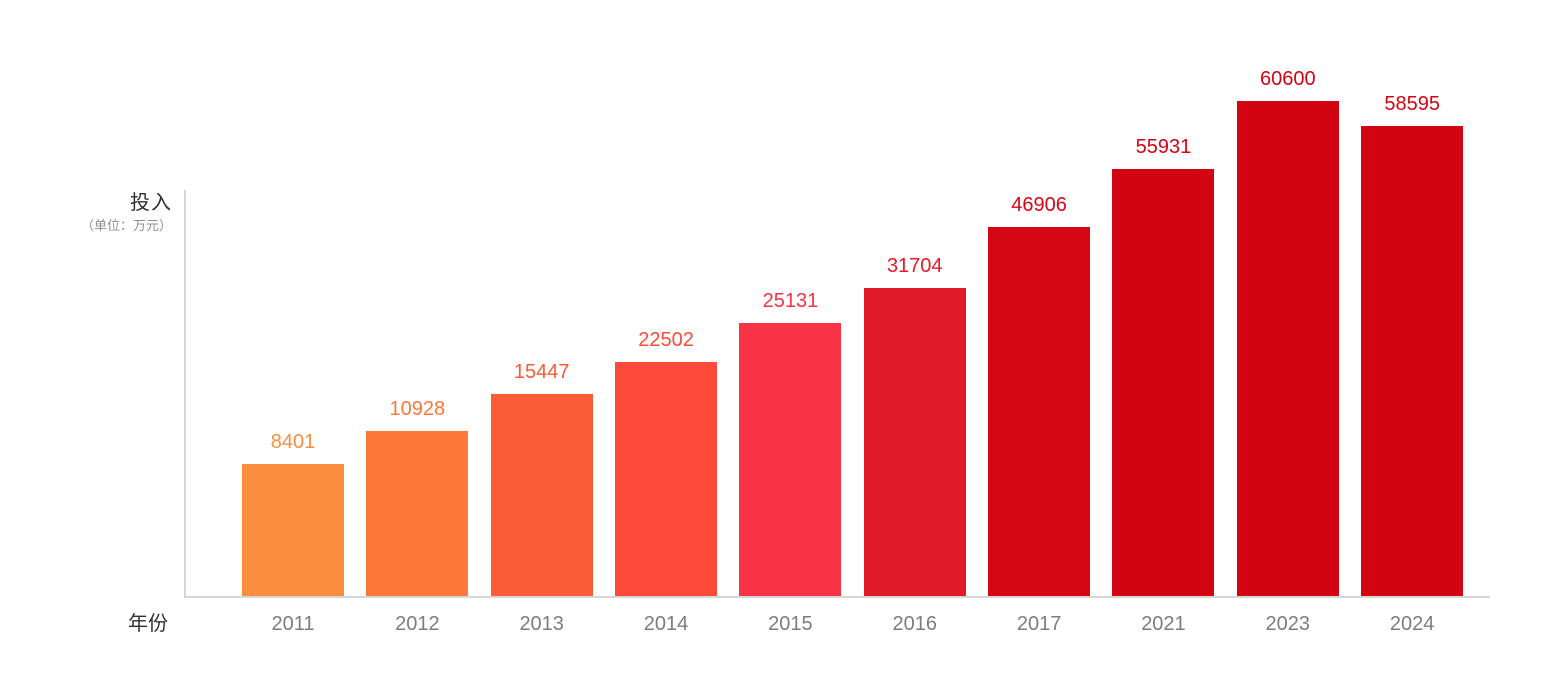 The image size is (1560, 692). I want to click on bar-2015, so click(790, 459).